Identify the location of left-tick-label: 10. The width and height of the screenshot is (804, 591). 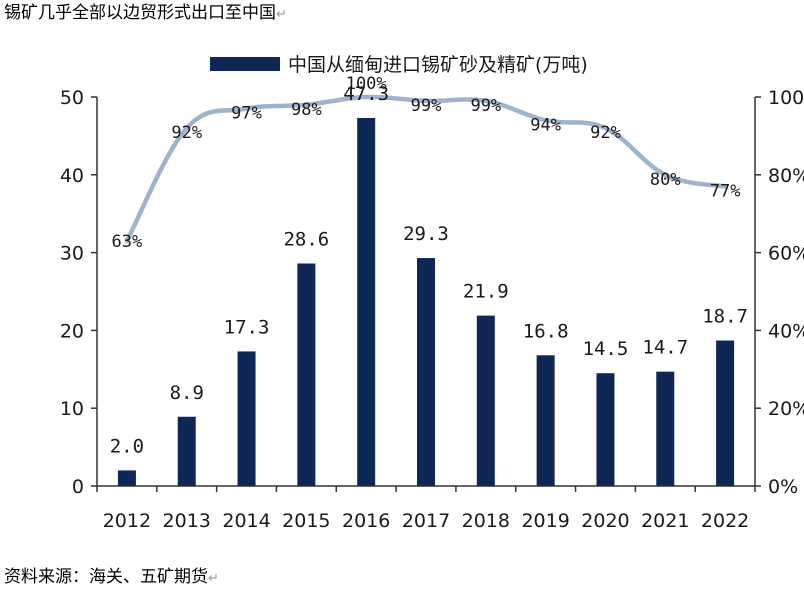
(72, 409).